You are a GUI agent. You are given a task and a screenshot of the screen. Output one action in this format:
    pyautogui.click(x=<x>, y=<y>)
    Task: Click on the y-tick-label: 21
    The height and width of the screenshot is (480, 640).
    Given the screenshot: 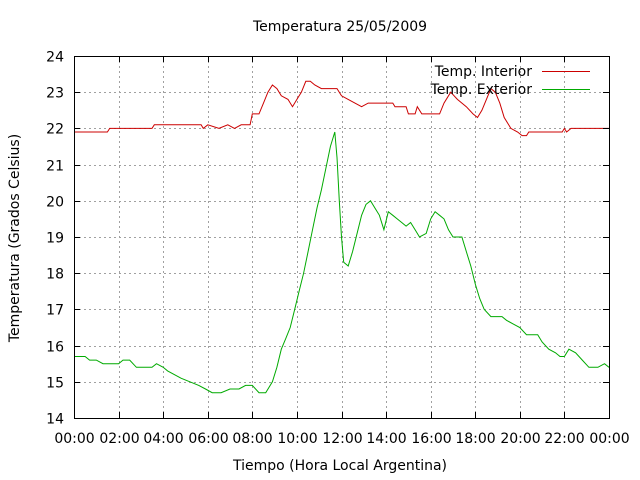 What is the action you would take?
    pyautogui.click(x=55, y=167)
    